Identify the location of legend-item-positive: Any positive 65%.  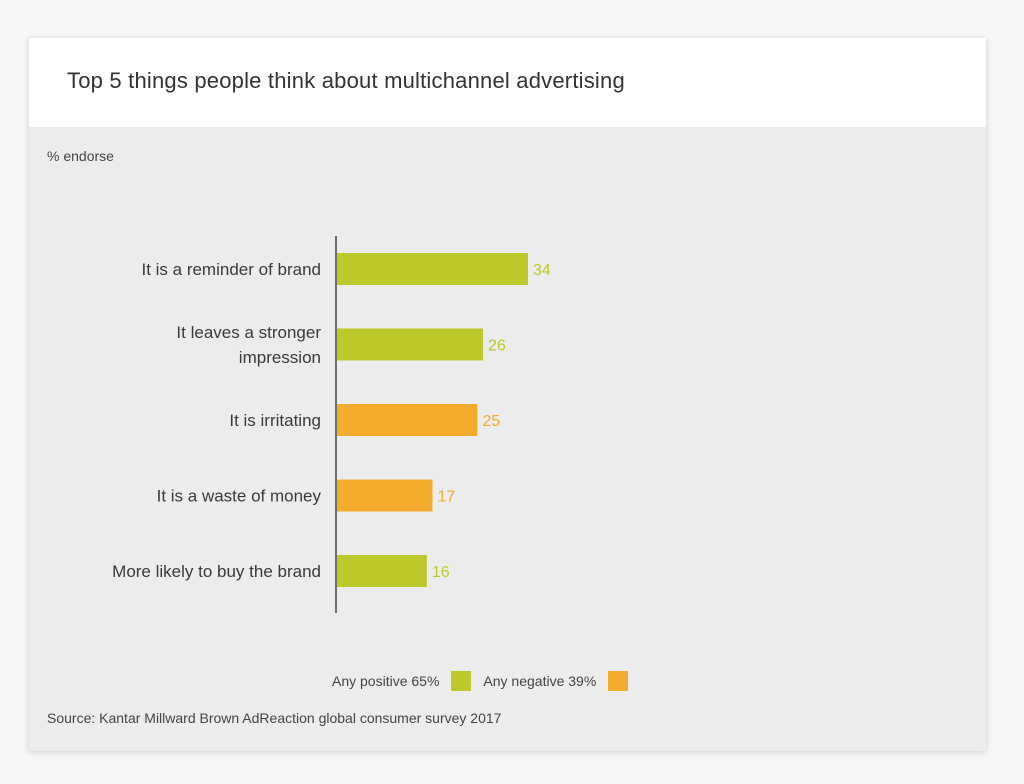
(402, 681).